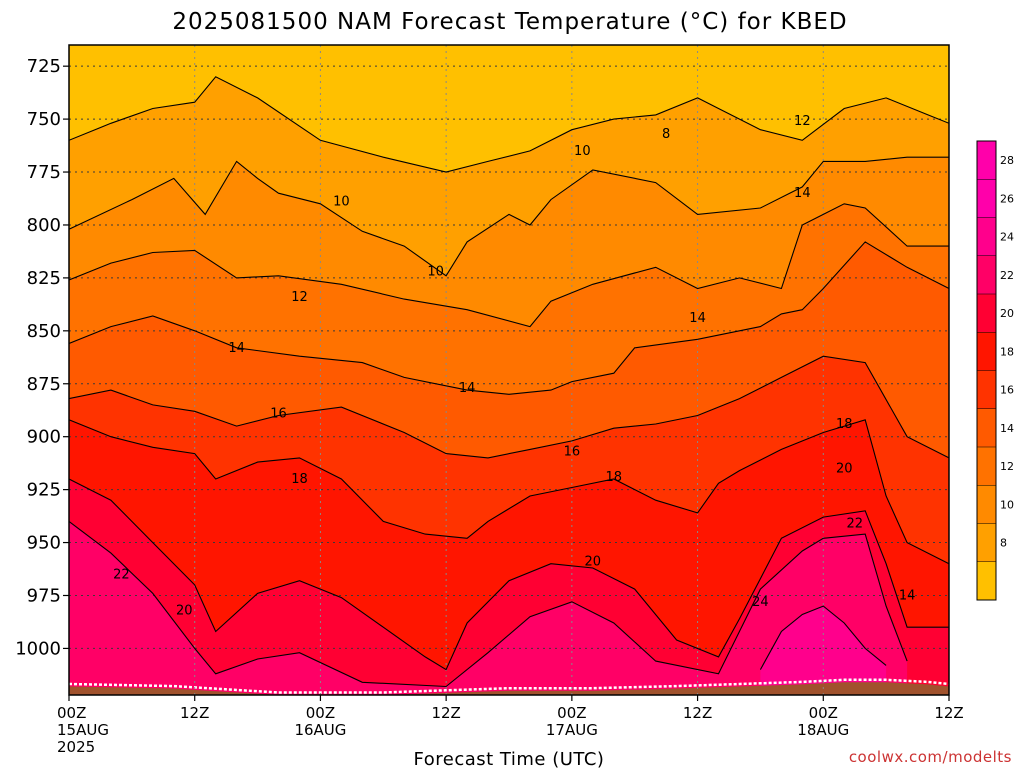  What do you see at coordinates (1007, 275) in the screenshot?
I see `colorbar-label-22: 22` at bounding box center [1007, 275].